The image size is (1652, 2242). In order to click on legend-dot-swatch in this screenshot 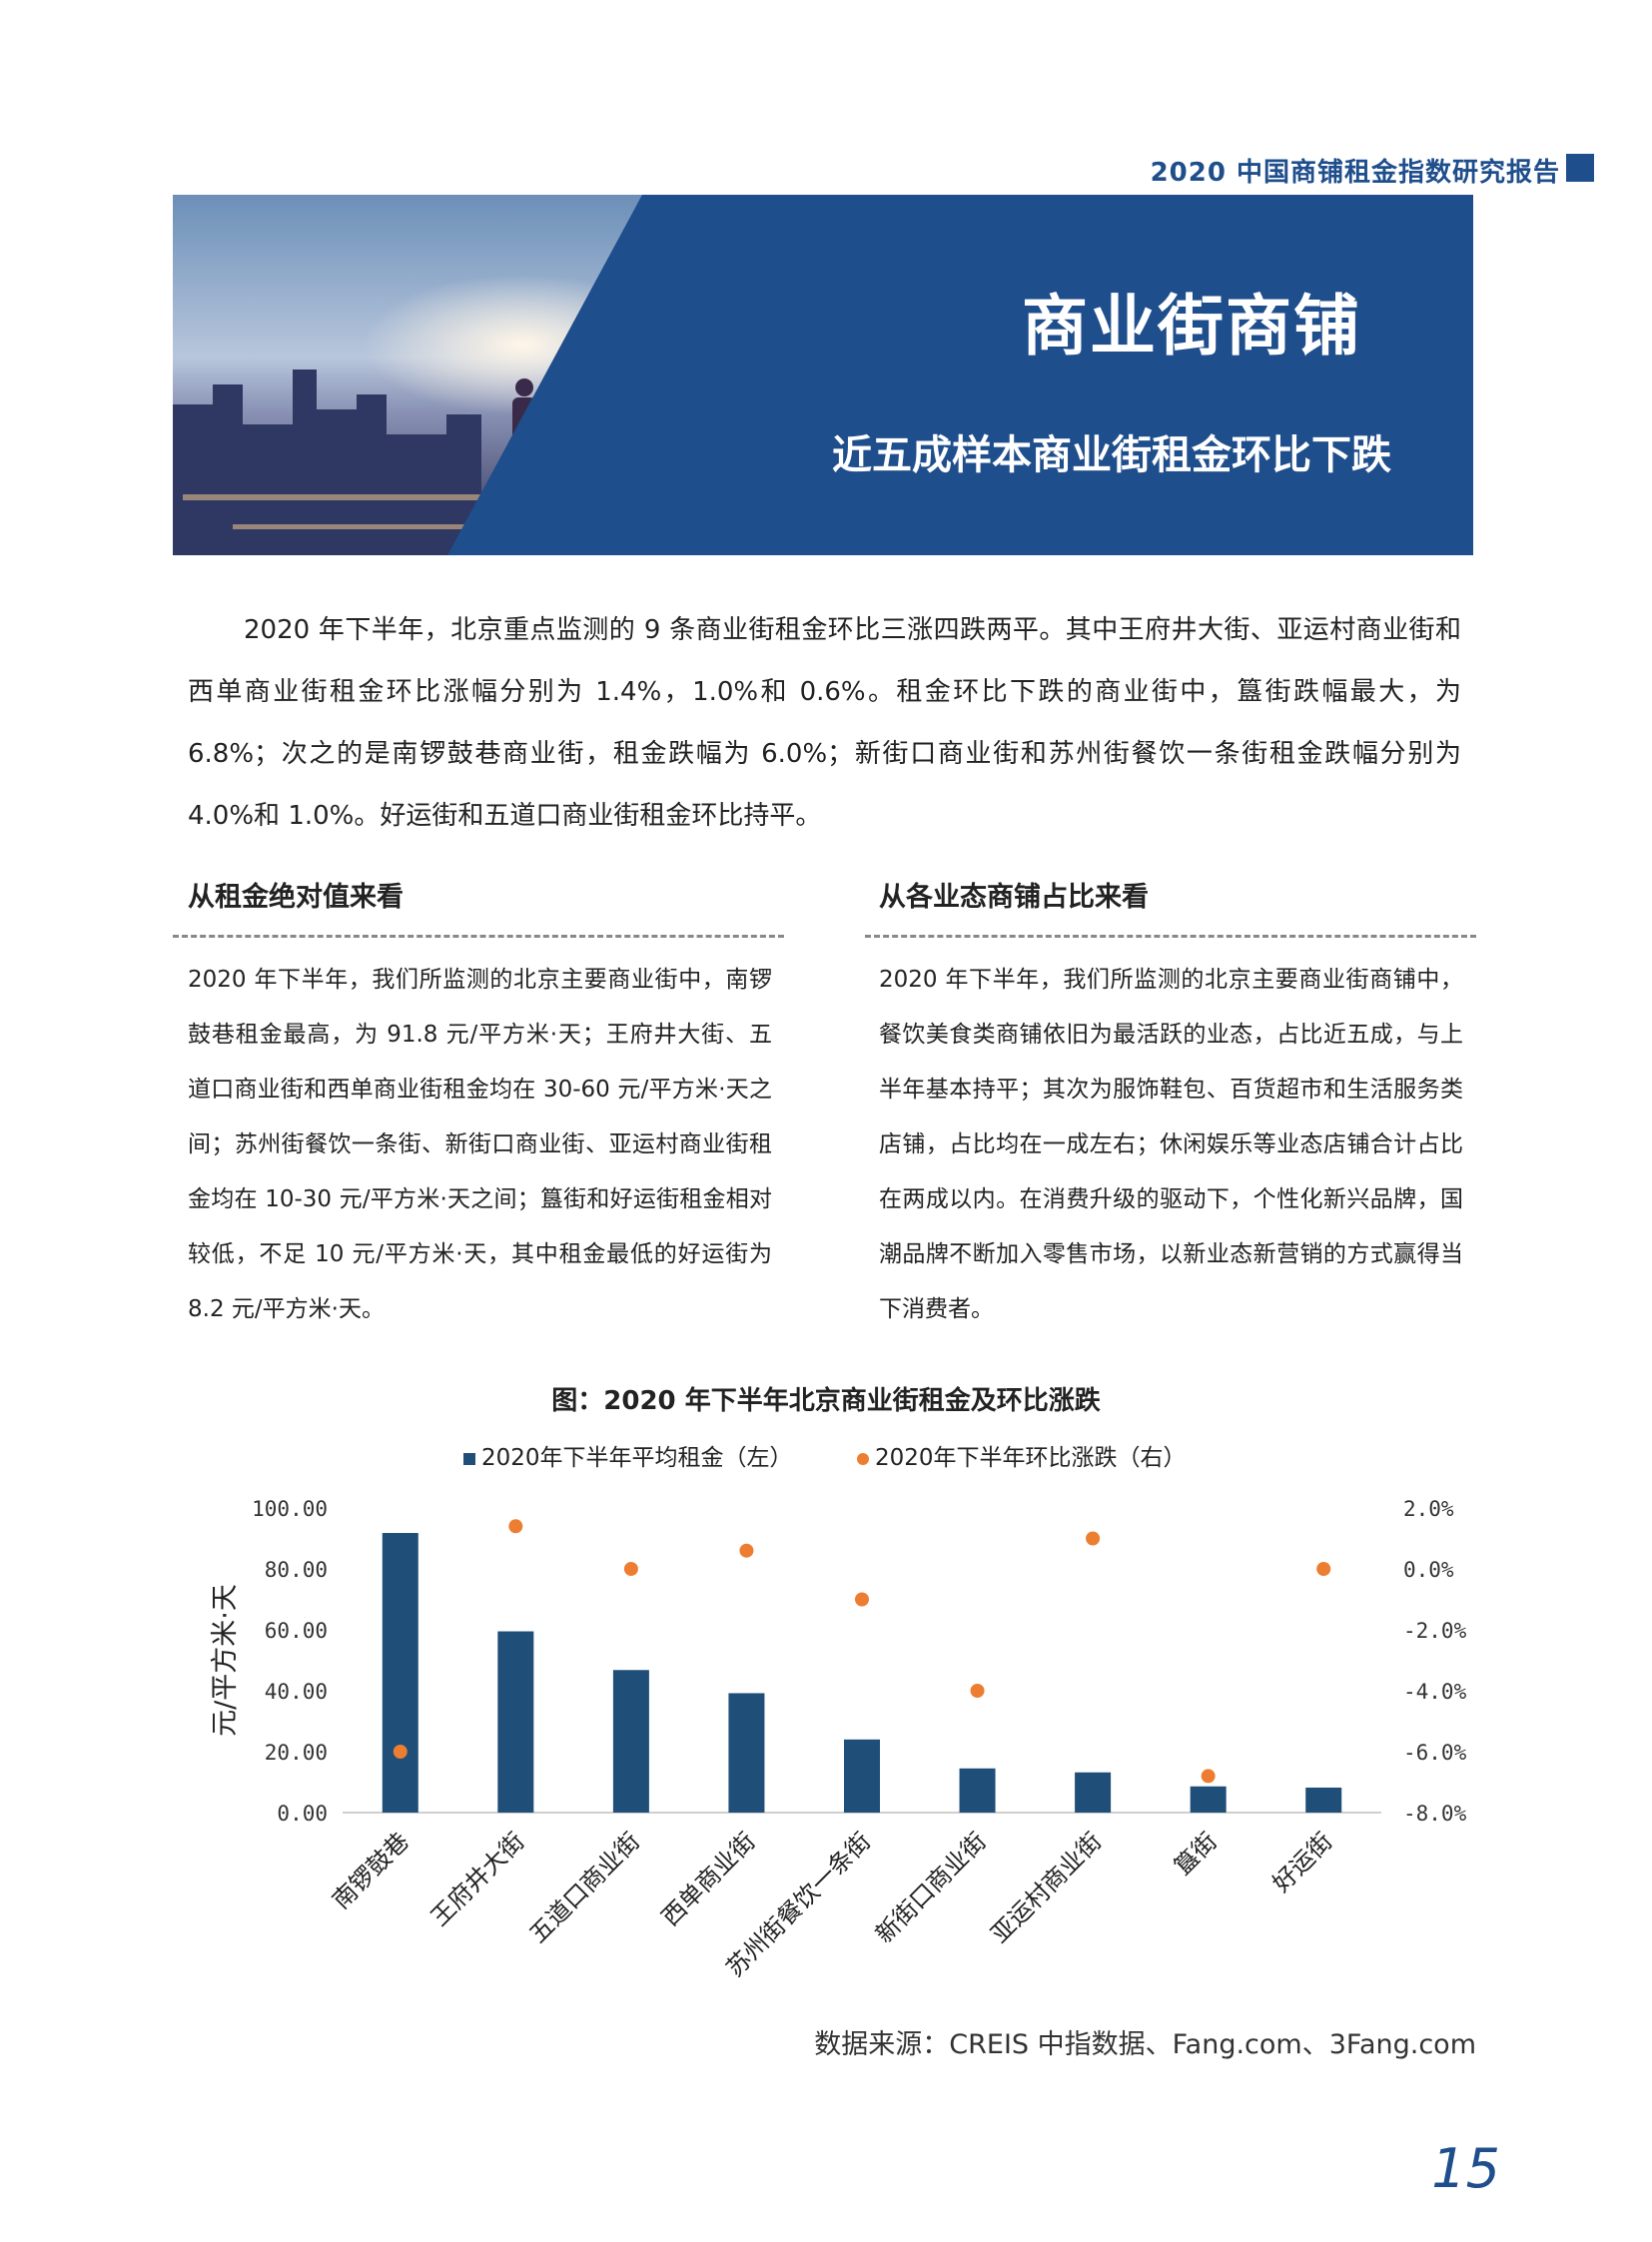, I will do `click(863, 1458)`.